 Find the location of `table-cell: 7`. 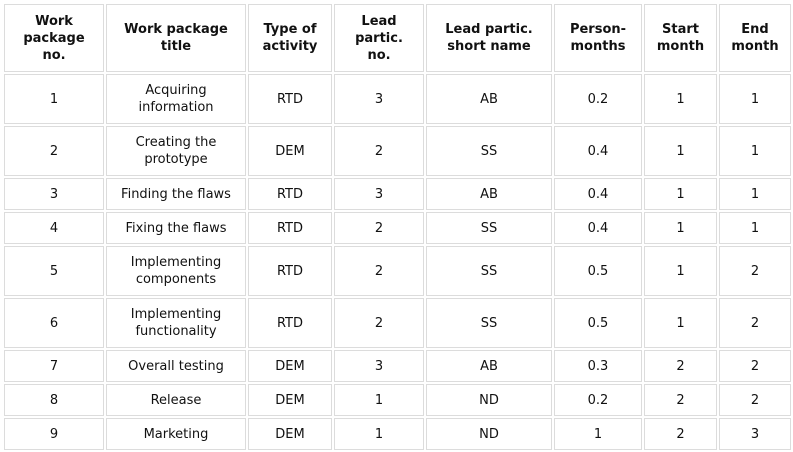

table-cell: 7 is located at coordinates (54, 366).